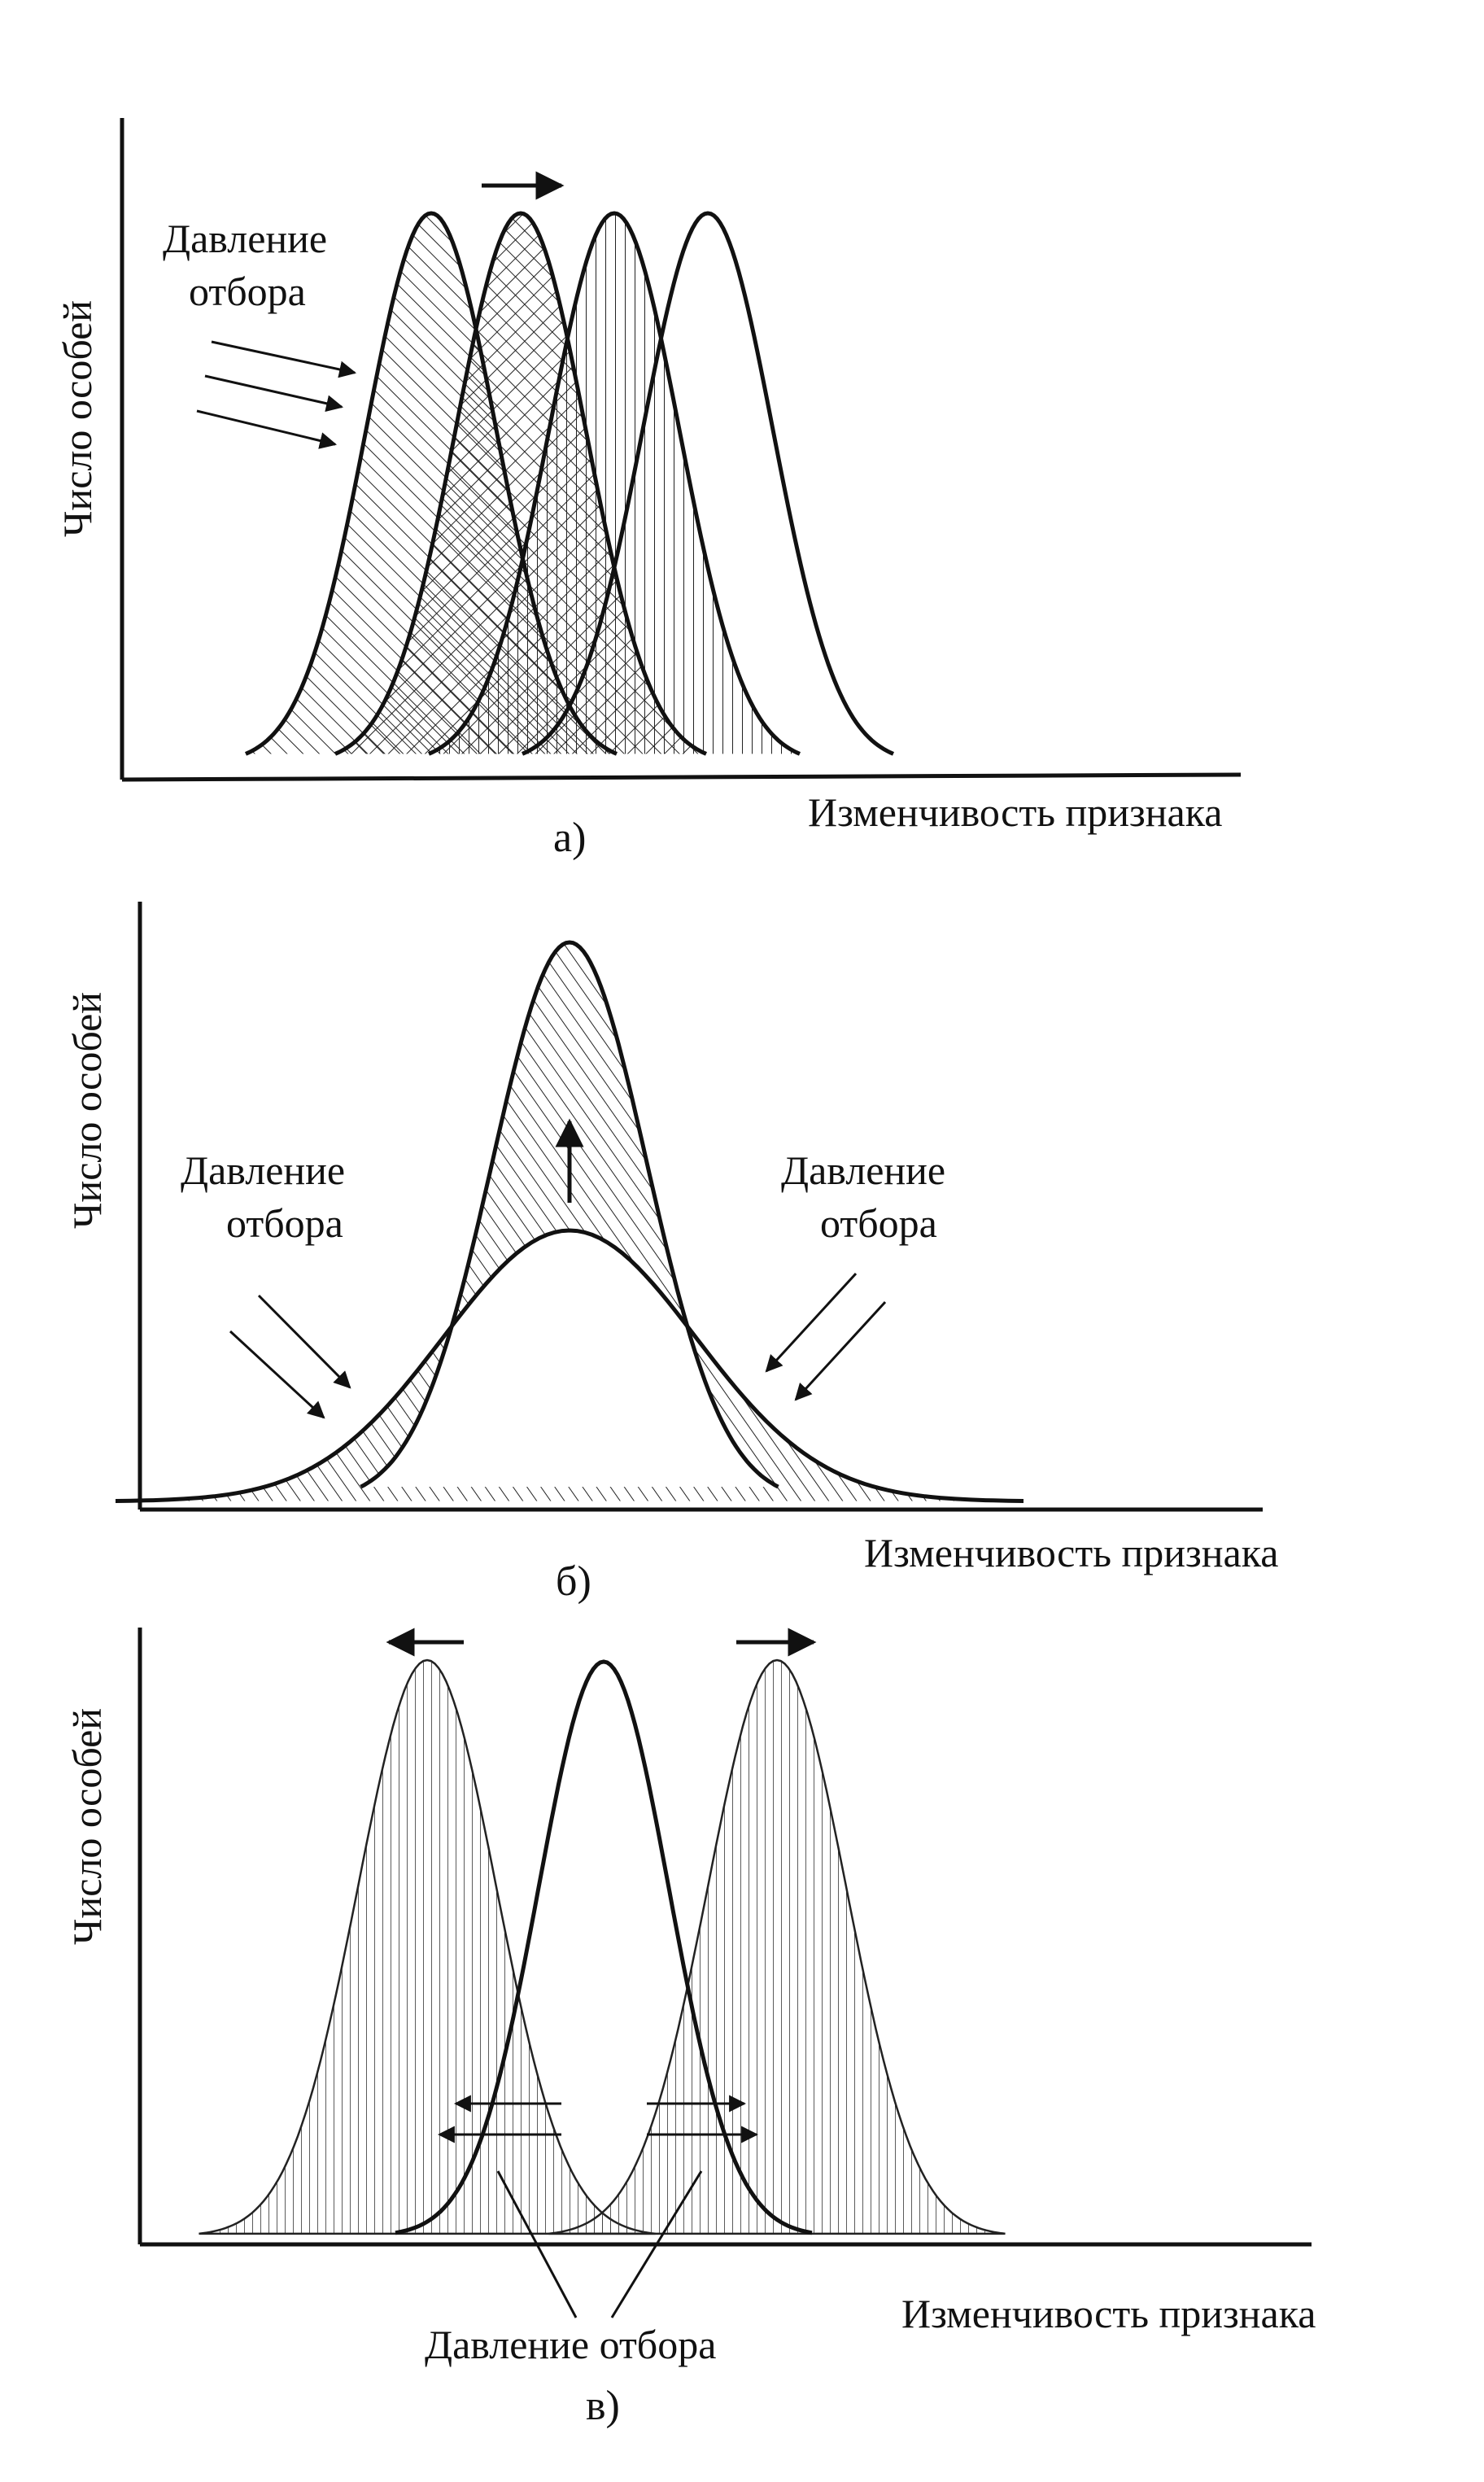  I want to click on panel-a-curve-1-outline, so click(431, 483).